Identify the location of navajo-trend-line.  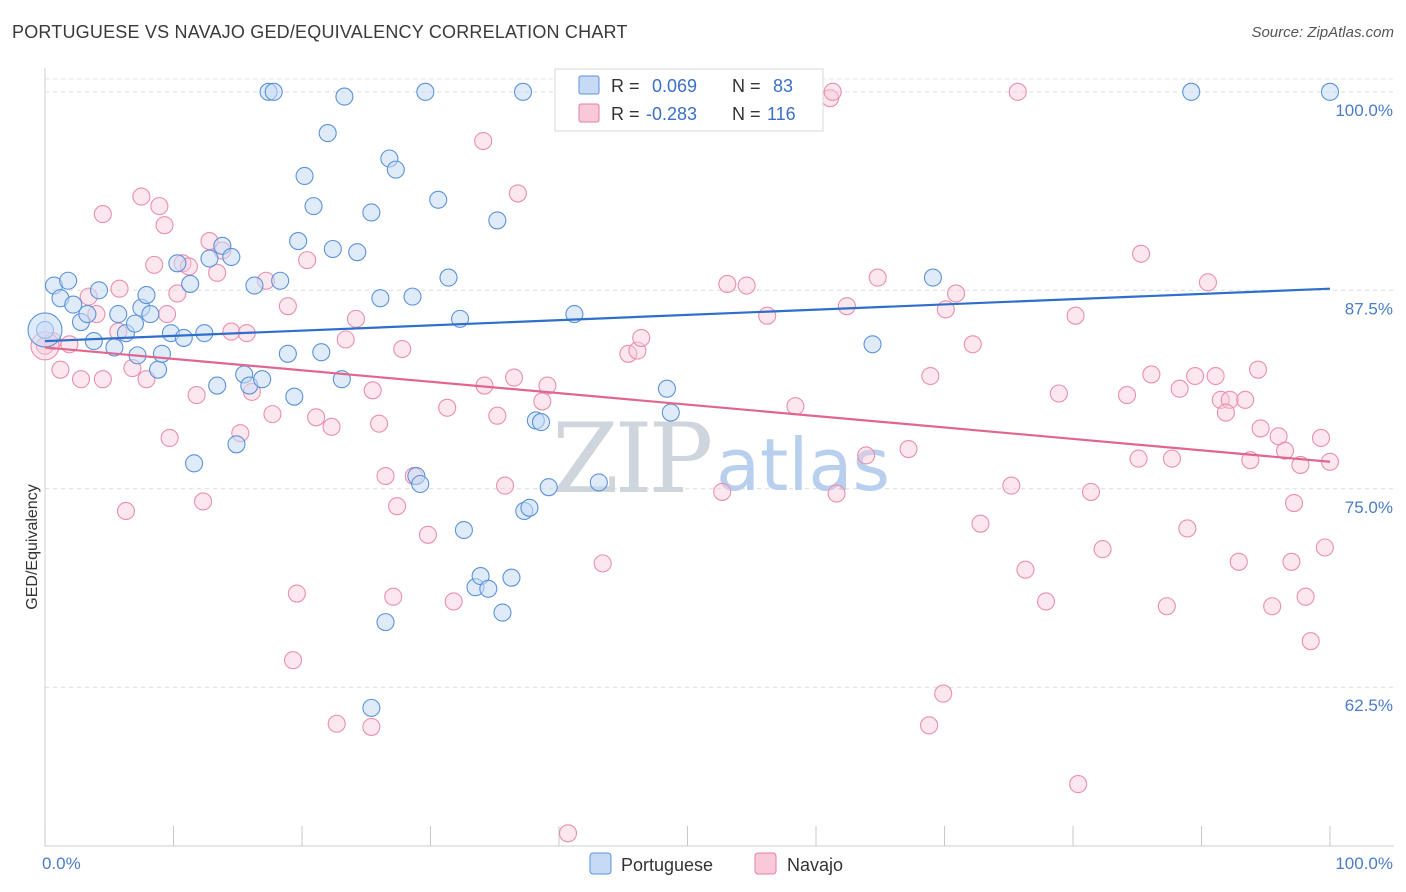
(687, 404).